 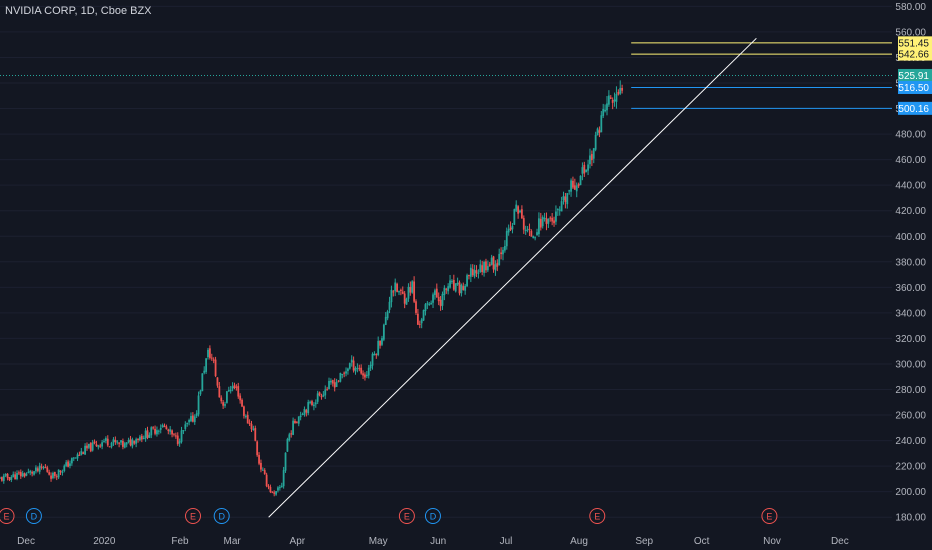 I want to click on y-tick-label: 280.00, so click(x=910, y=390).